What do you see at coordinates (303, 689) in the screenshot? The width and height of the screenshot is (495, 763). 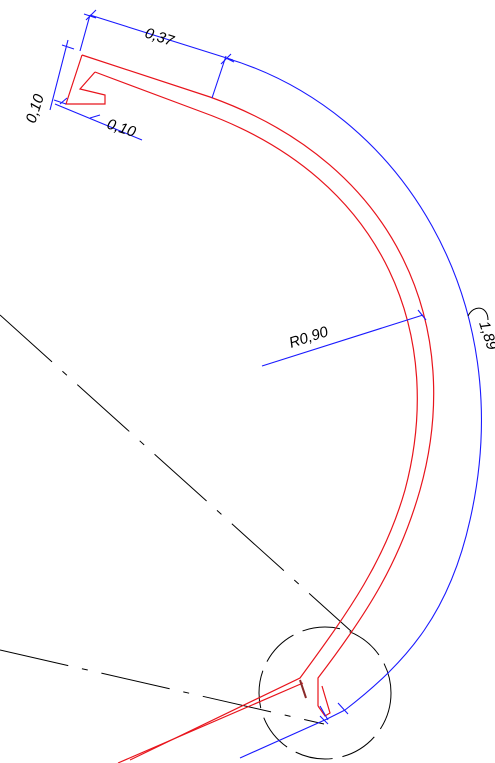 I see `profile-joint-mark` at bounding box center [303, 689].